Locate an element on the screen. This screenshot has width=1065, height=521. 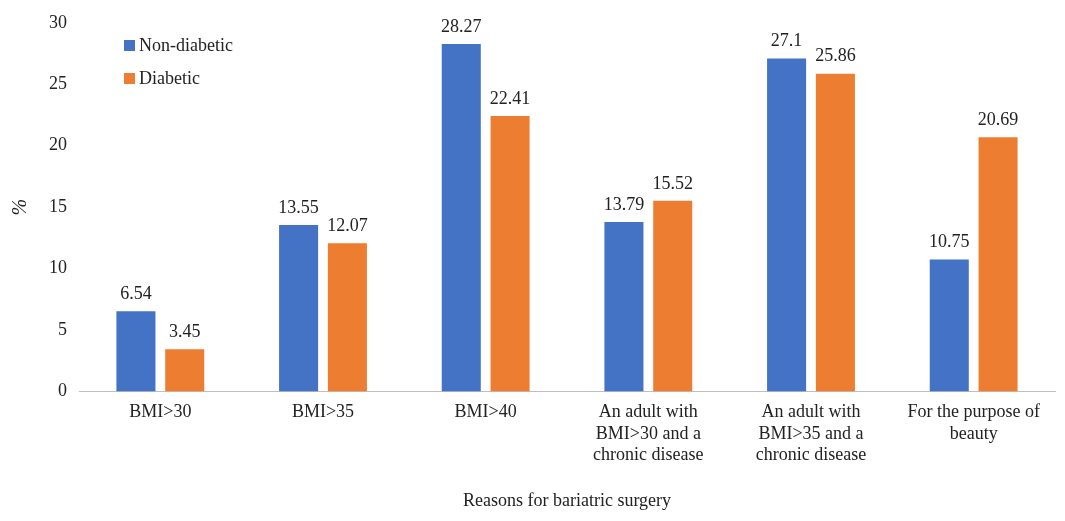
data-label: 28.27 is located at coordinates (461, 25).